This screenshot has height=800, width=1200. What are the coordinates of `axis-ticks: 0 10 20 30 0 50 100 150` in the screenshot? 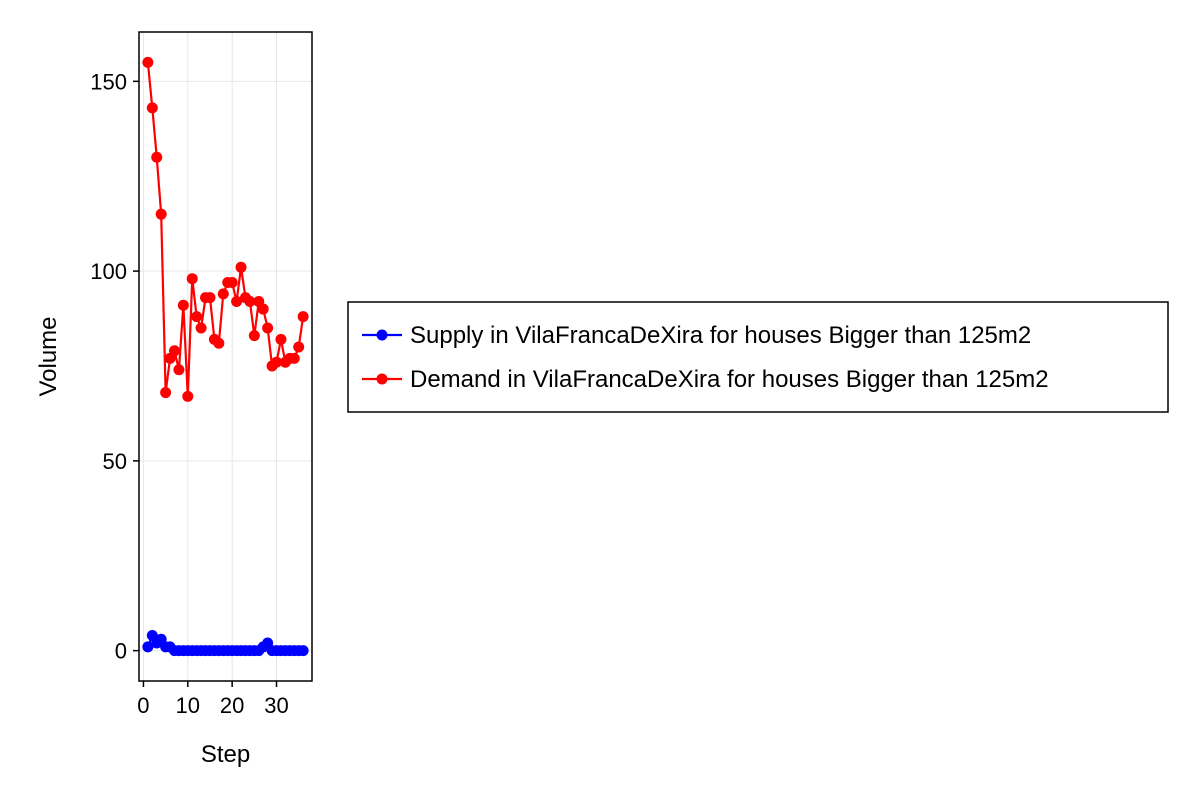 It's located at (189, 393).